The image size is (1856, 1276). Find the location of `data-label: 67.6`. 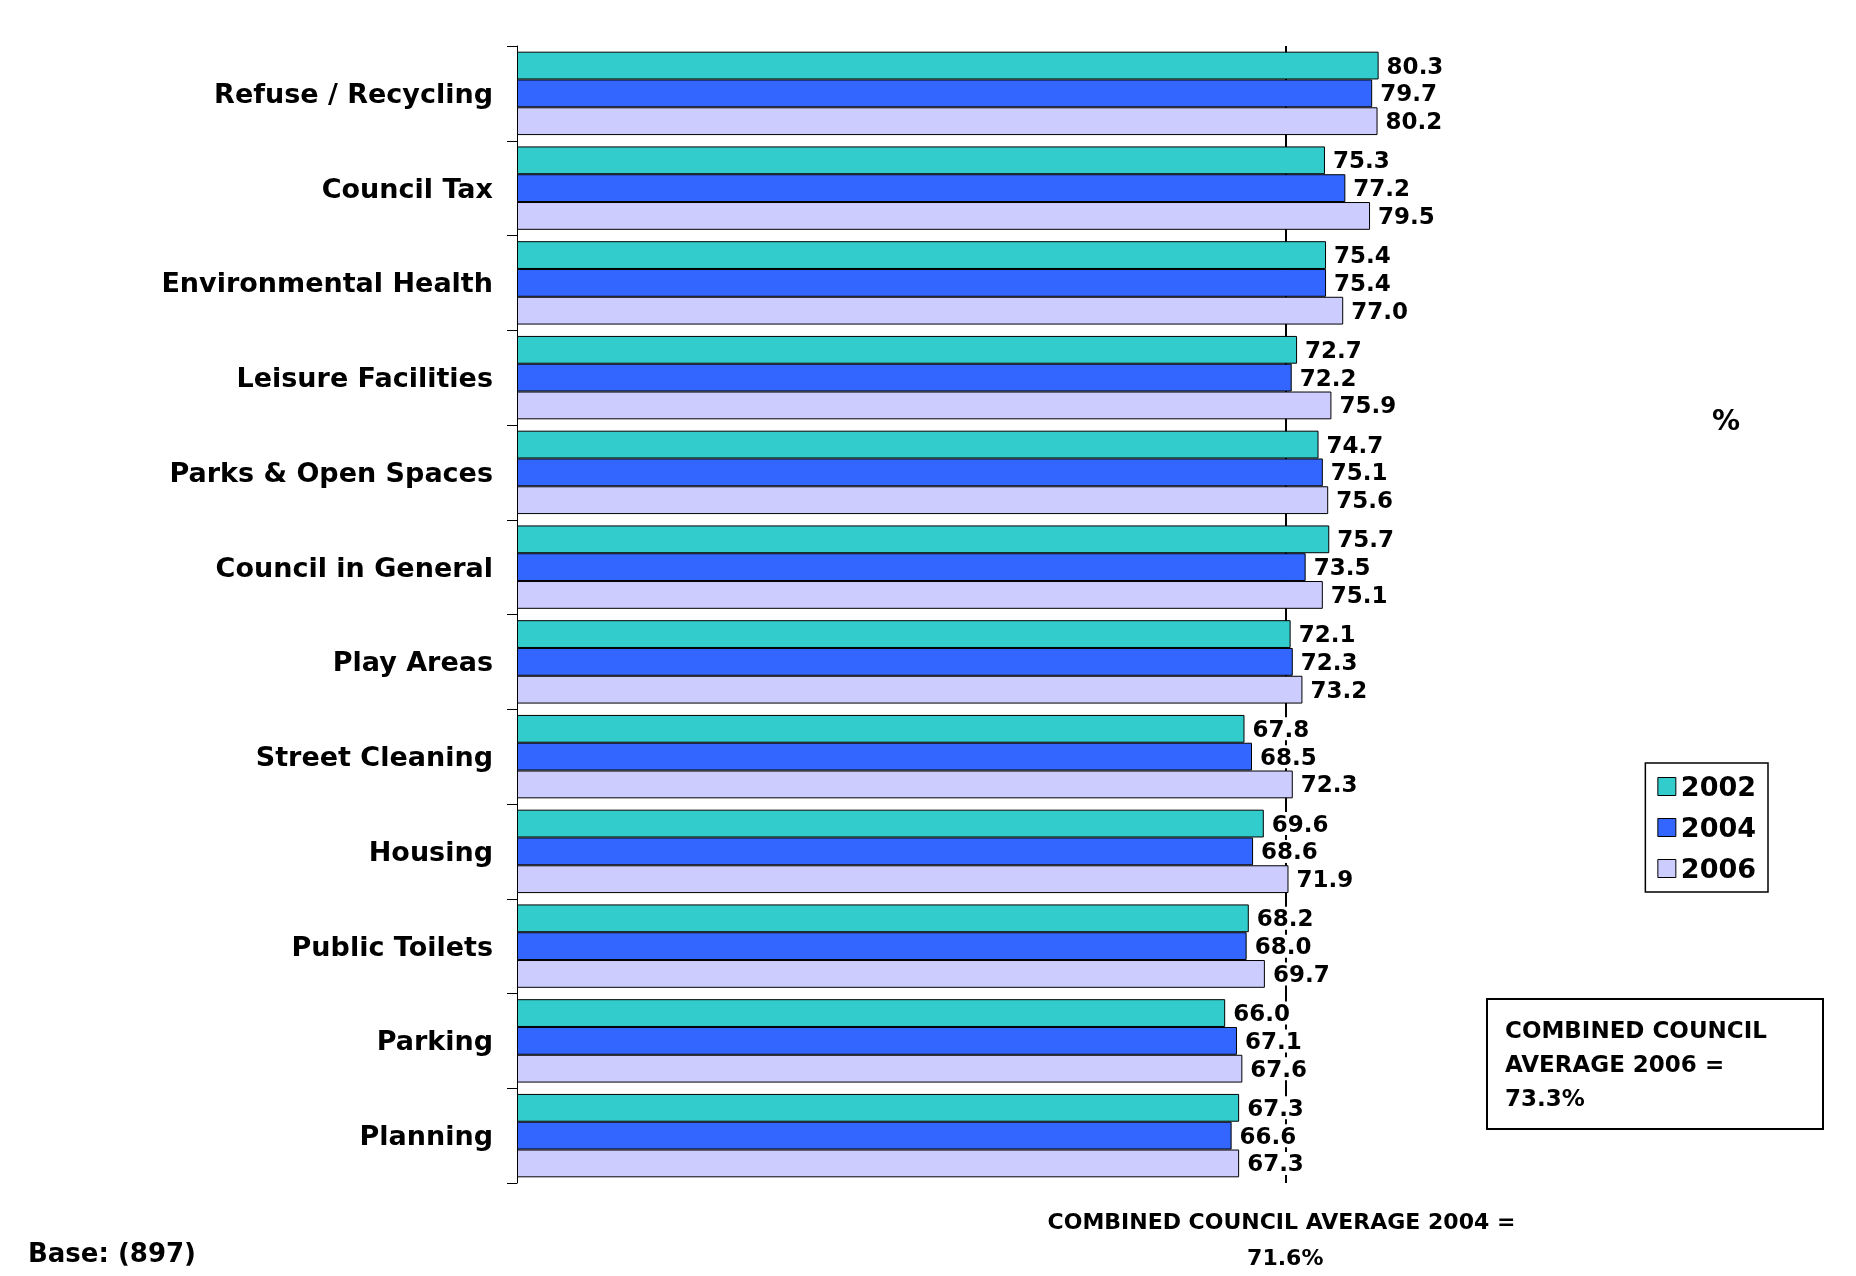

data-label: 67.6 is located at coordinates (1279, 1068).